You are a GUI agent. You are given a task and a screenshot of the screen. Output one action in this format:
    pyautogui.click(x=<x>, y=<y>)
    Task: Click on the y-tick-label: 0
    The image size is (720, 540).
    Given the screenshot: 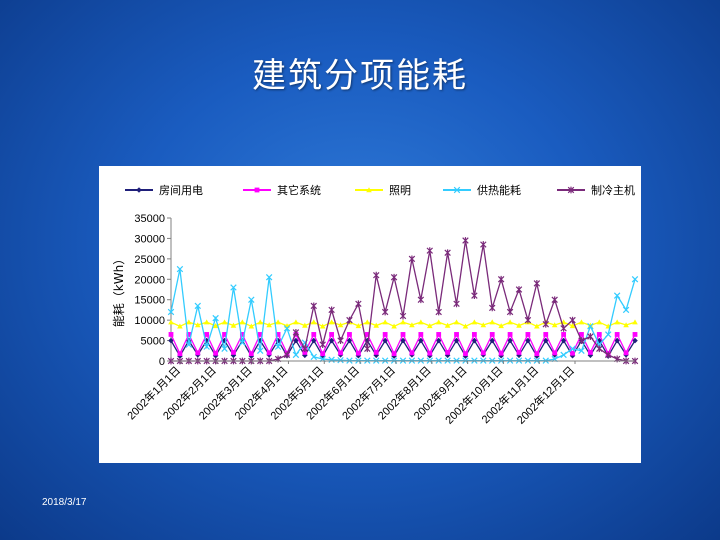 What is the action you would take?
    pyautogui.click(x=162, y=362)
    